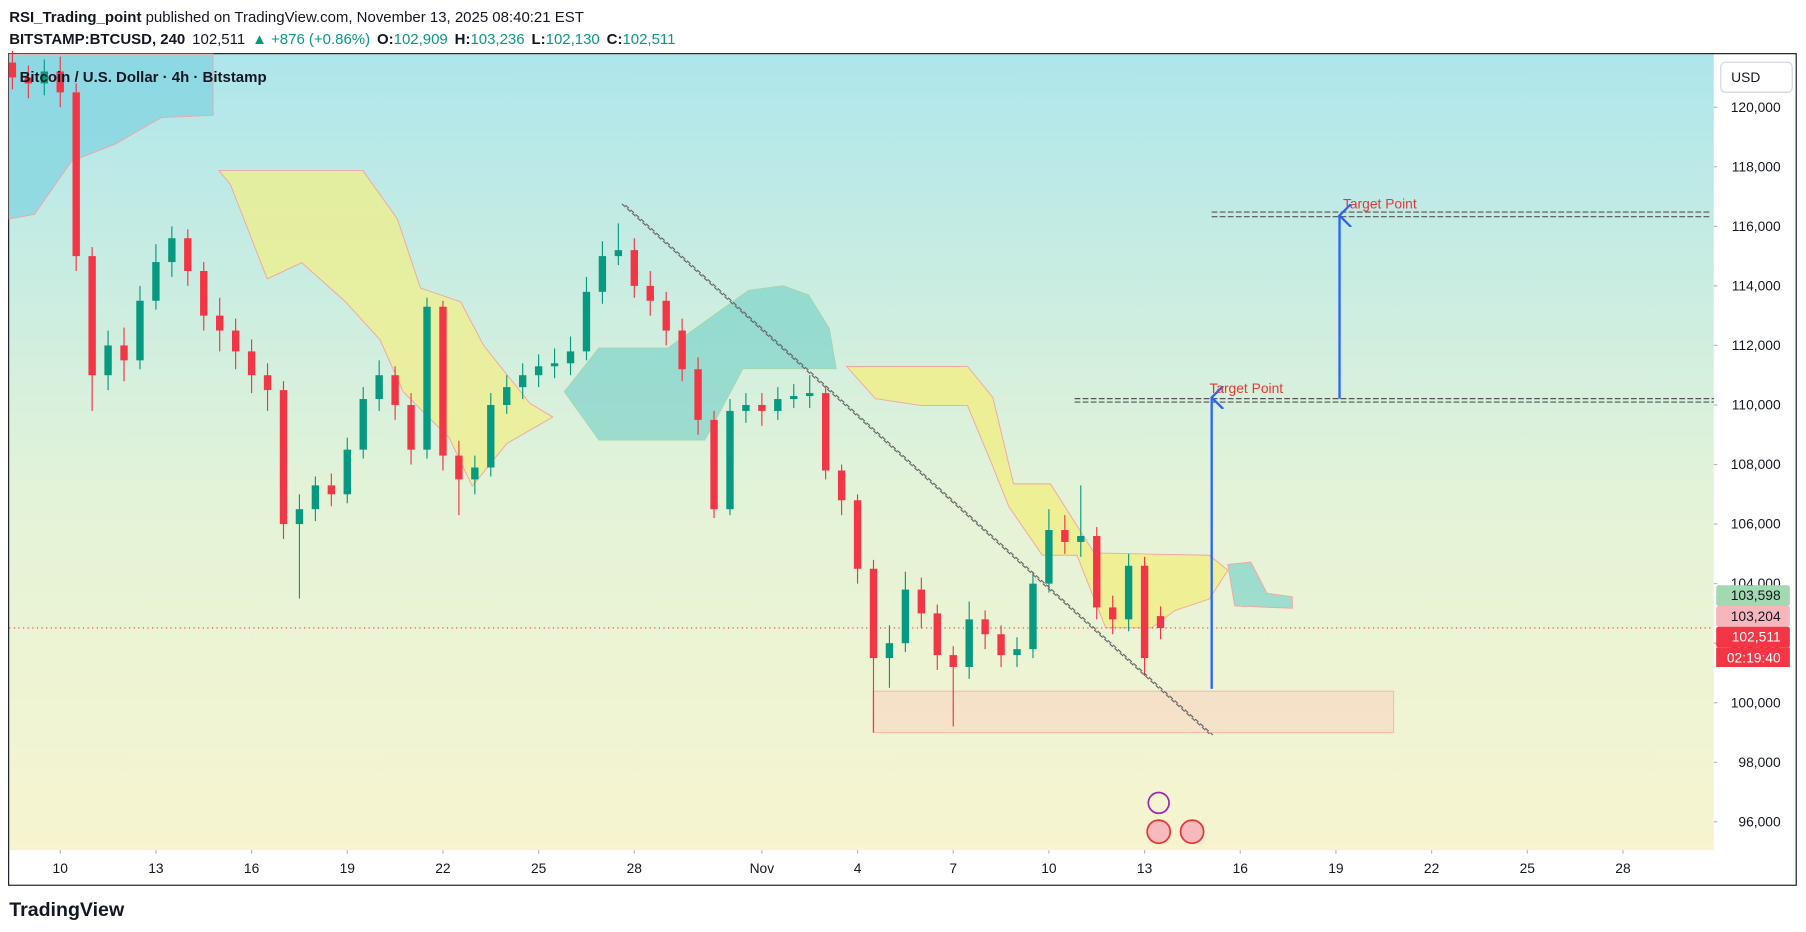 This screenshot has height=932, width=1806. What do you see at coordinates (1756, 595) in the screenshot?
I see `price-tag-label: 103,598` at bounding box center [1756, 595].